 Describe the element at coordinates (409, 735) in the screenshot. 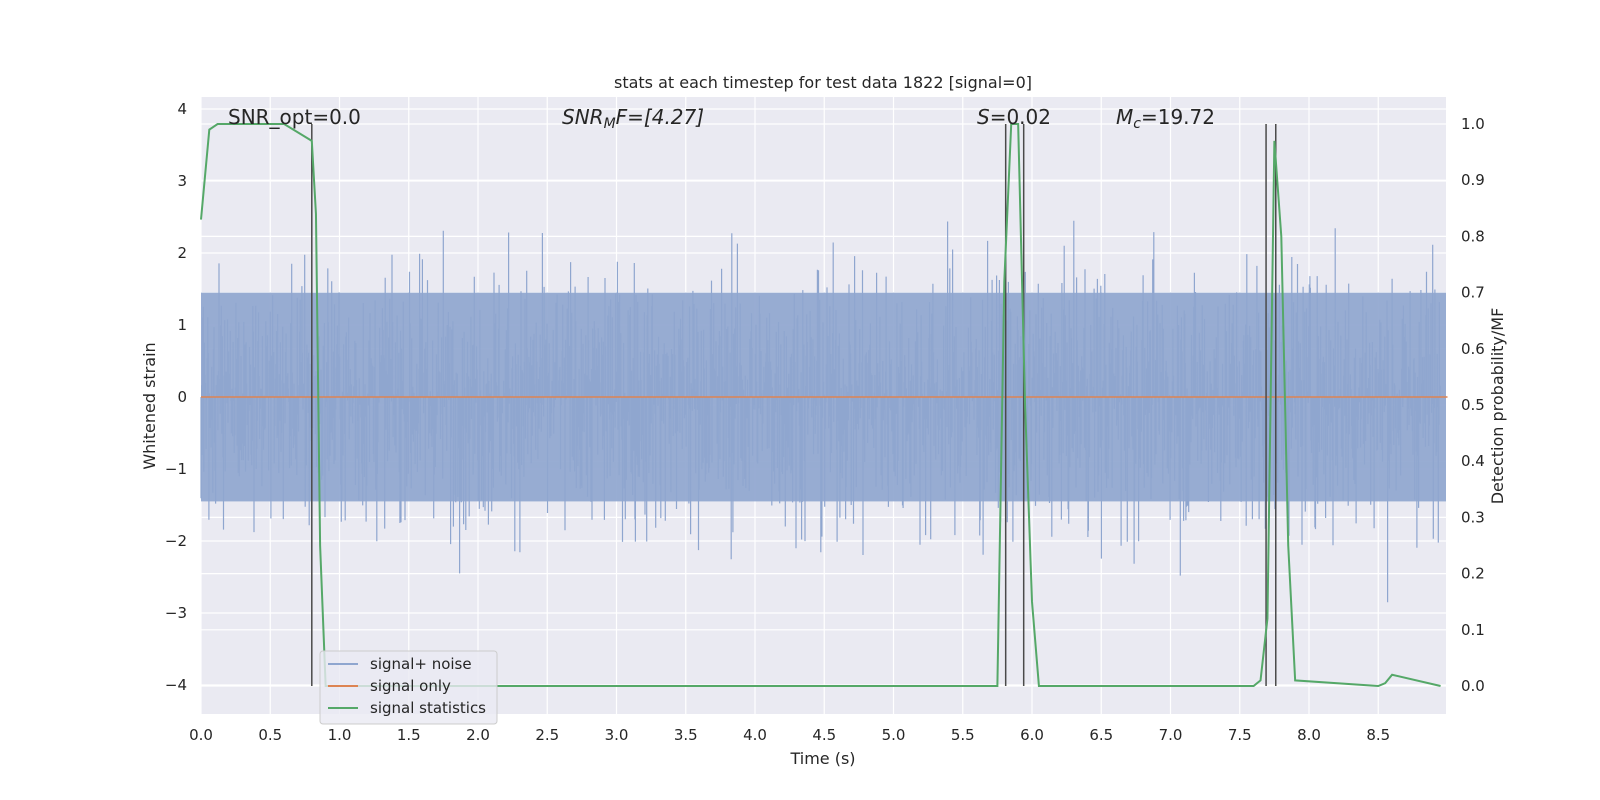

I see `x-tick-label: 1.5` at that location.